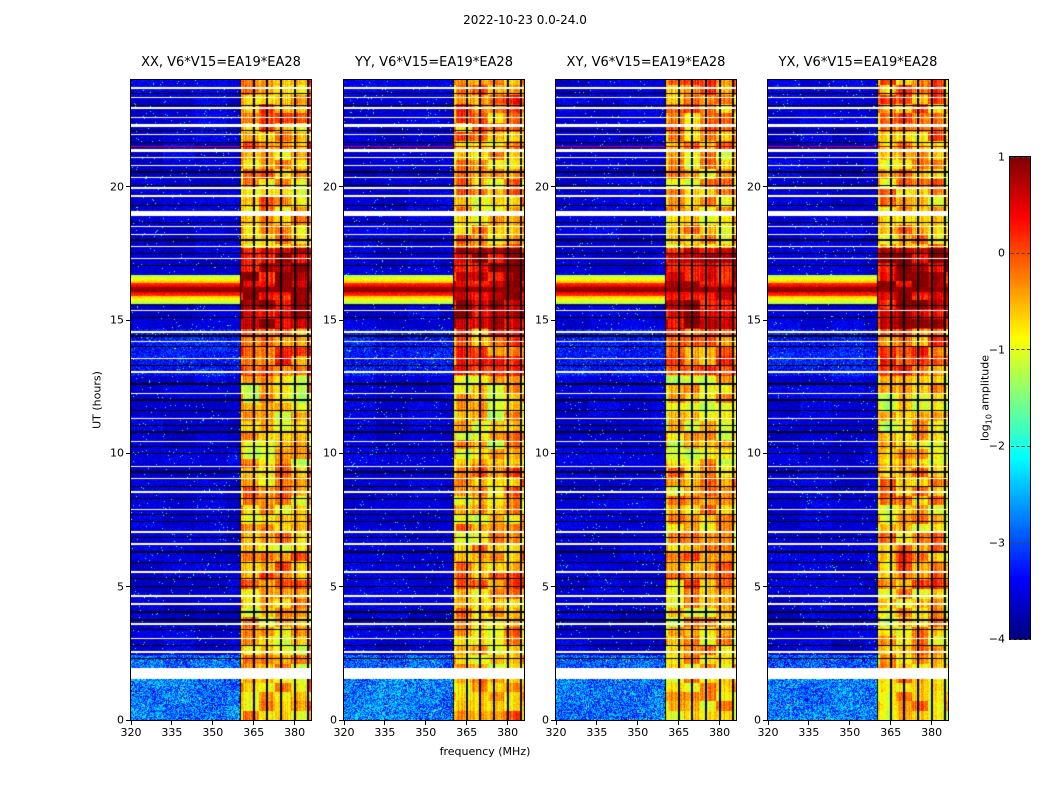  I want to click on colorbar-tick-label: −3, so click(996, 543).